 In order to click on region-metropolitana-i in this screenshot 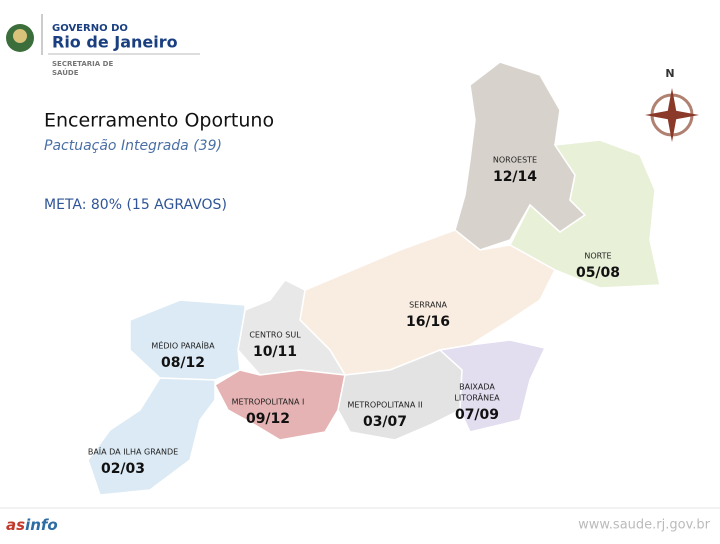, I will do `click(280, 405)`.